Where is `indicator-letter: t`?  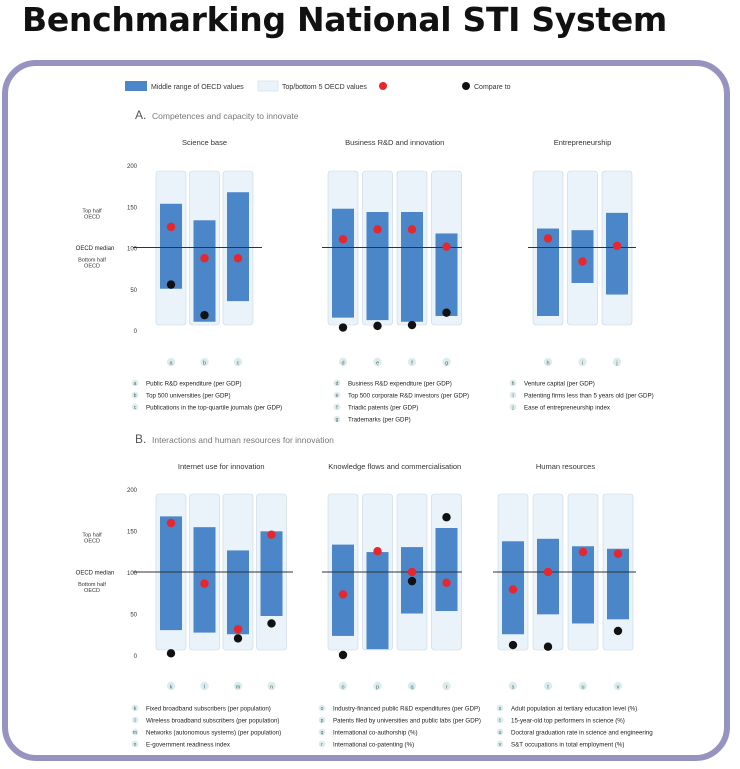 indicator-letter: t is located at coordinates (500, 721).